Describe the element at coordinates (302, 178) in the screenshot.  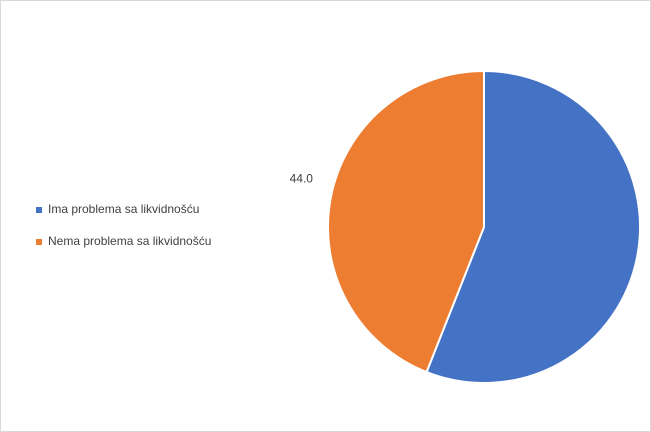
I see `data-label: 44.0` at that location.